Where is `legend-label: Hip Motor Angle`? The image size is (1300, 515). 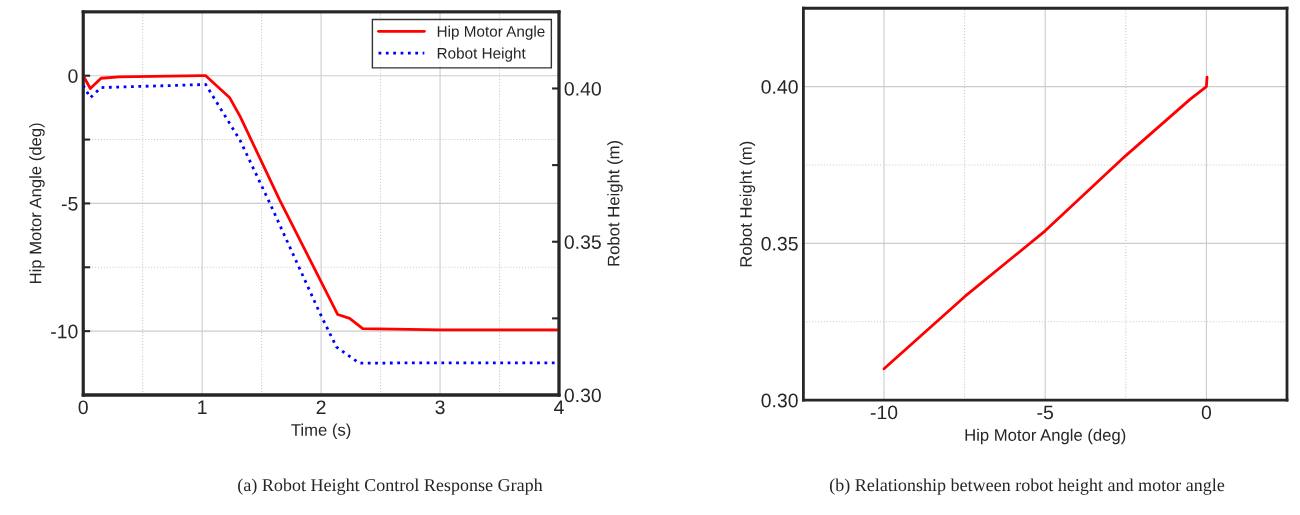 legend-label: Hip Motor Angle is located at coordinates (491, 32).